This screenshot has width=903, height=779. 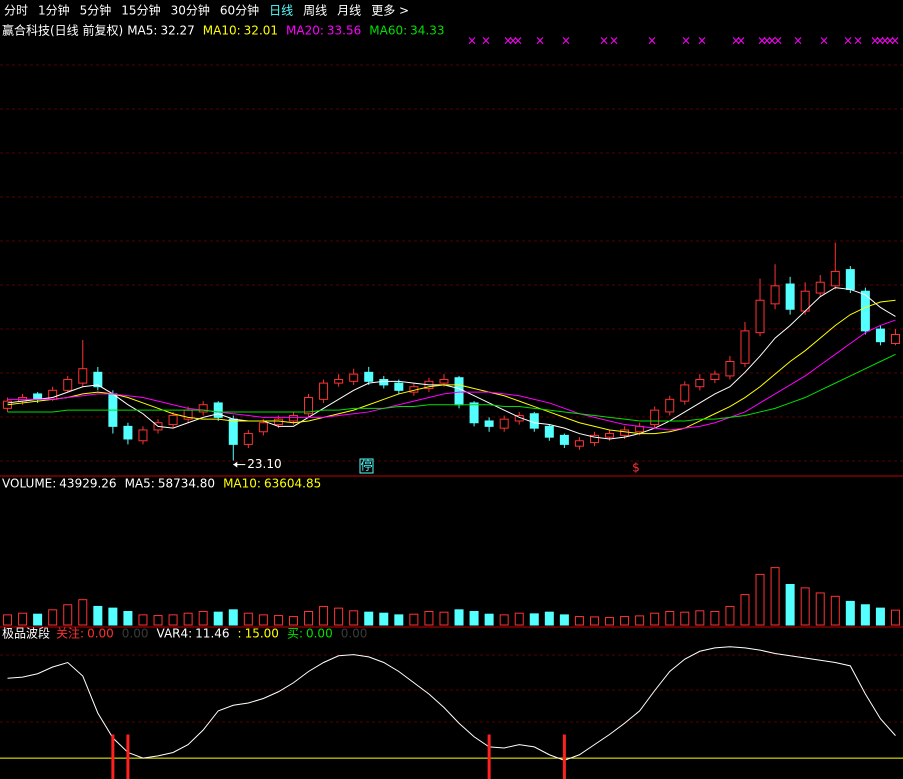 I want to click on menu-item: 1分钟, so click(x=54, y=10).